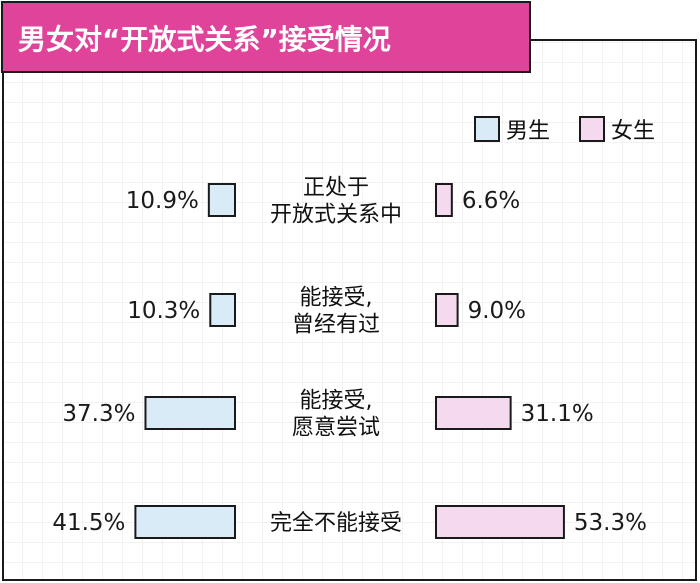 This screenshot has height=583, width=700. I want to click on title-box, so click(266, 37).